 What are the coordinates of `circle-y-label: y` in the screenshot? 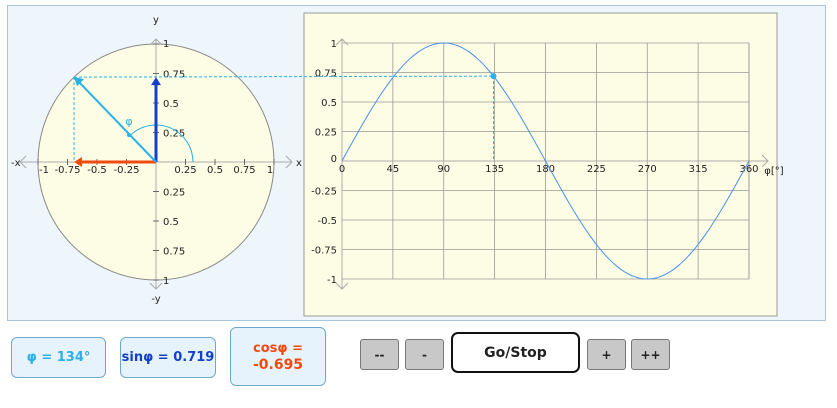 It's located at (156, 20).